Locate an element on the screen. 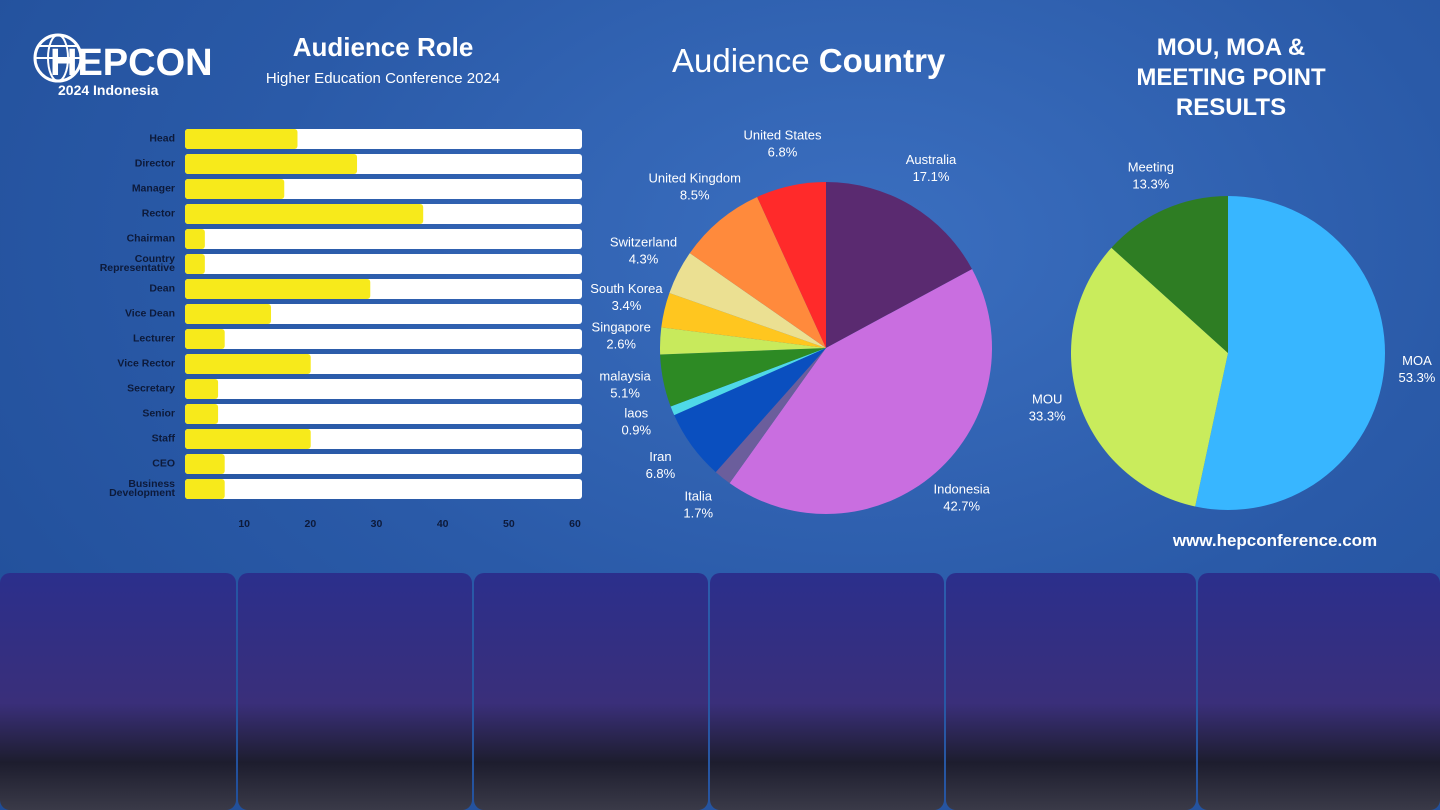 This screenshot has width=1440, height=810. slice-name: United Kingdom is located at coordinates (694, 178).